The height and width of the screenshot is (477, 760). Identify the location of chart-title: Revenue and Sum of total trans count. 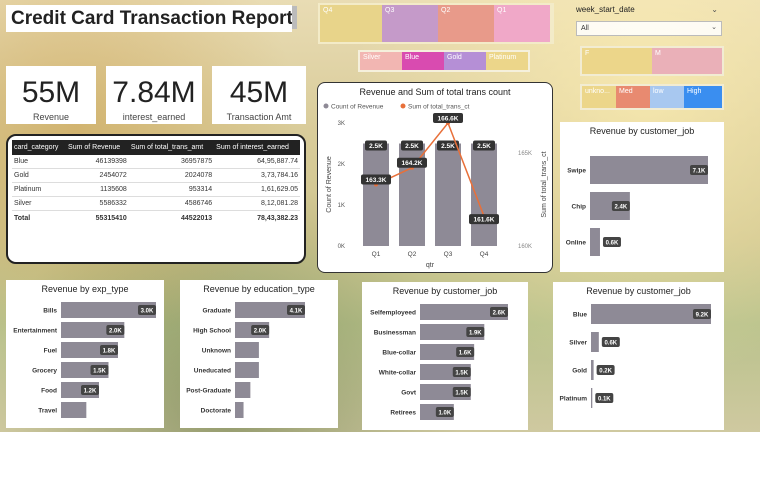
(435, 92).